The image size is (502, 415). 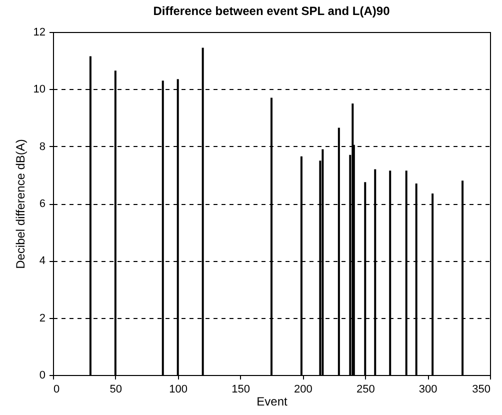 What do you see at coordinates (241, 390) in the screenshot?
I see `x-tick-label: 150` at bounding box center [241, 390].